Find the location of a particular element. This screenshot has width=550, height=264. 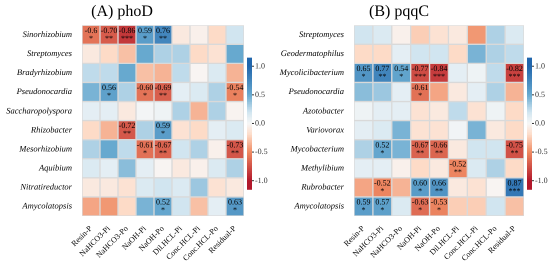

data-label: 0.76 ** is located at coordinates (163, 34).